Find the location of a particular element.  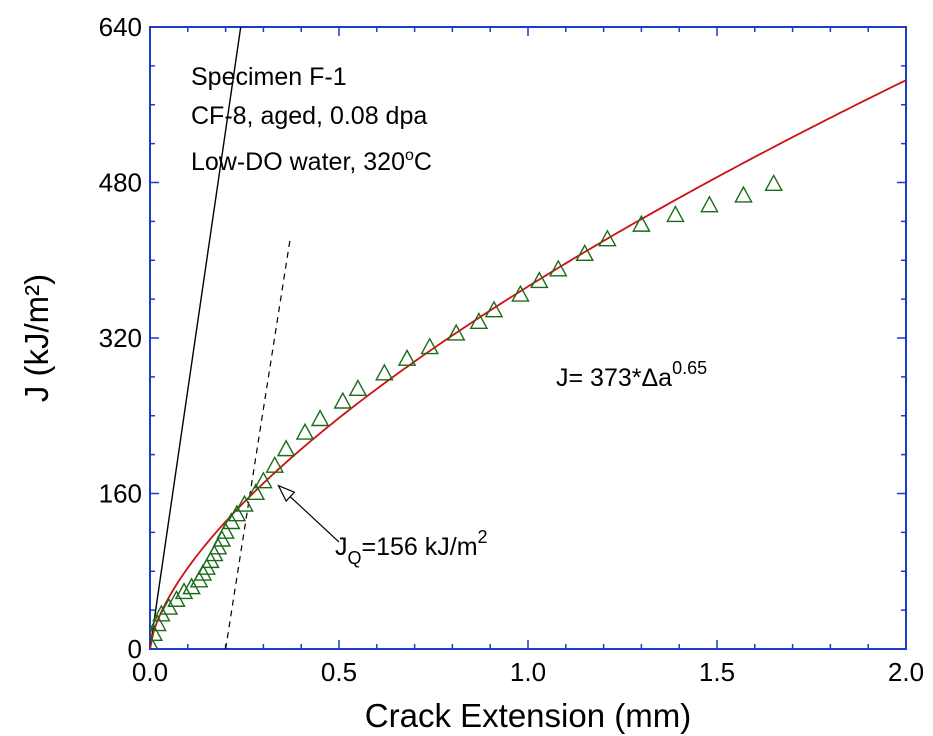

blunting-line is located at coordinates (196, 338).